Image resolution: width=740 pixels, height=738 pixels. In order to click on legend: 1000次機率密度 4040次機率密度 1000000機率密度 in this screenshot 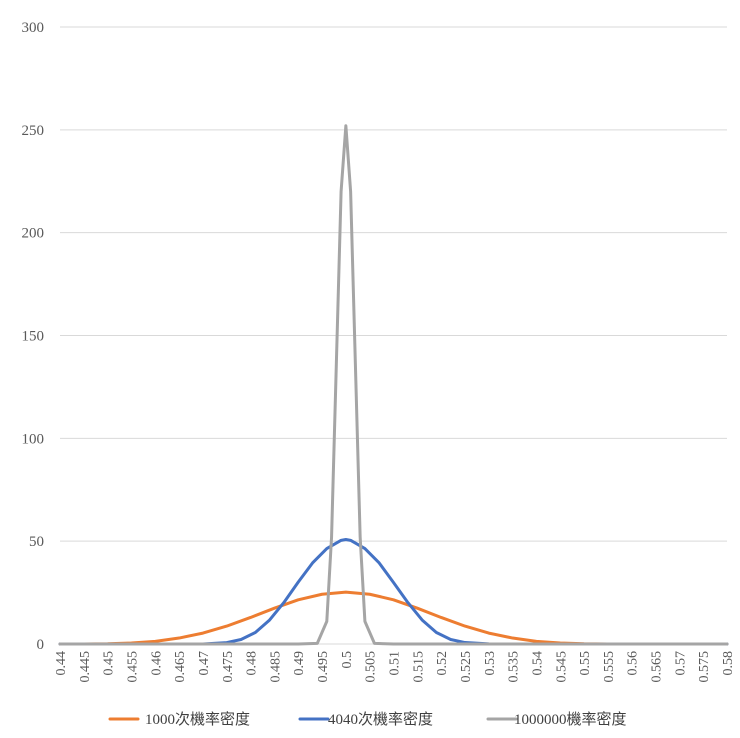, I will do `click(367, 719)`.